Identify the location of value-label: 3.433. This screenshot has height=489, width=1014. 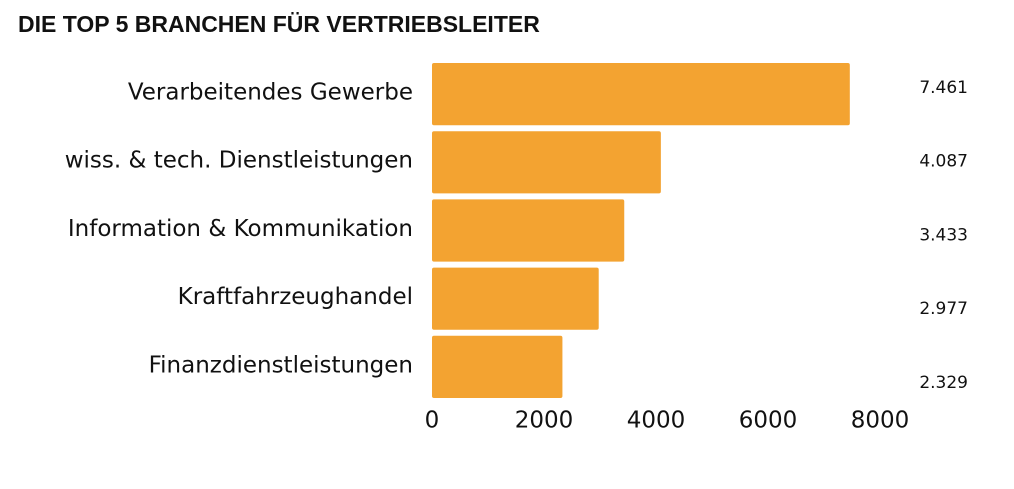
(943, 235).